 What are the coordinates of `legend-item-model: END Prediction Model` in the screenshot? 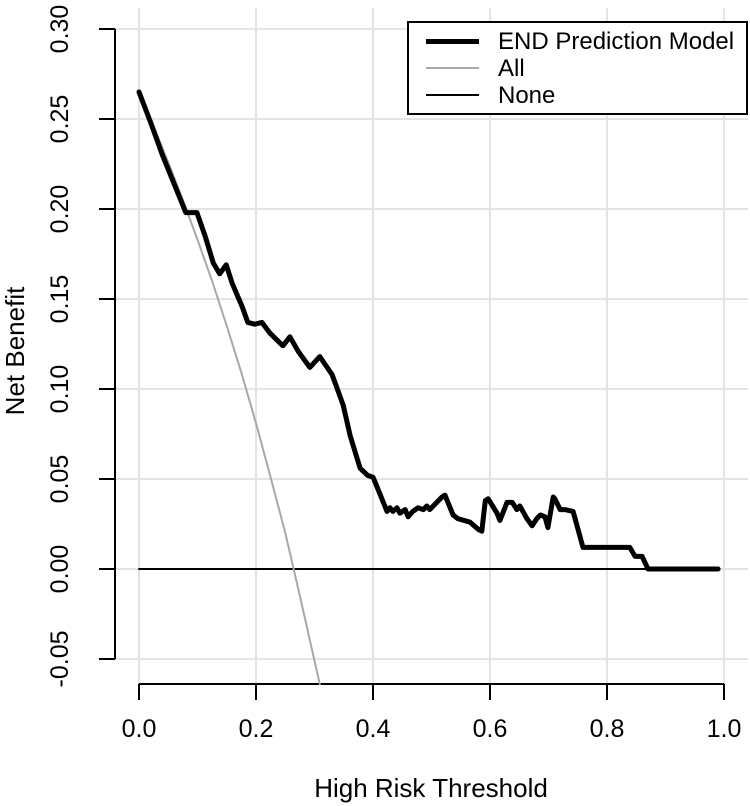 It's located at (586, 41).